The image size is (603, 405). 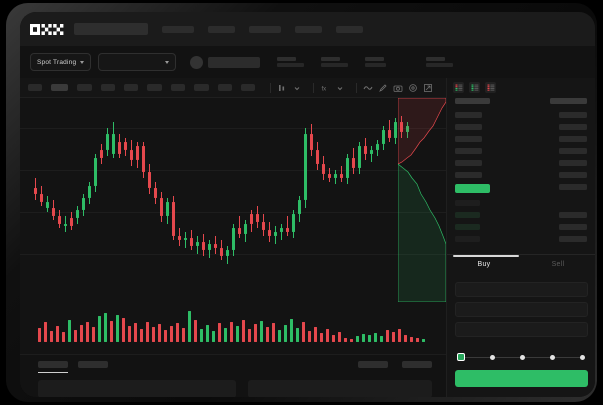 I want to click on market-mode-dropdown: Spot Trading, so click(x=61, y=62).